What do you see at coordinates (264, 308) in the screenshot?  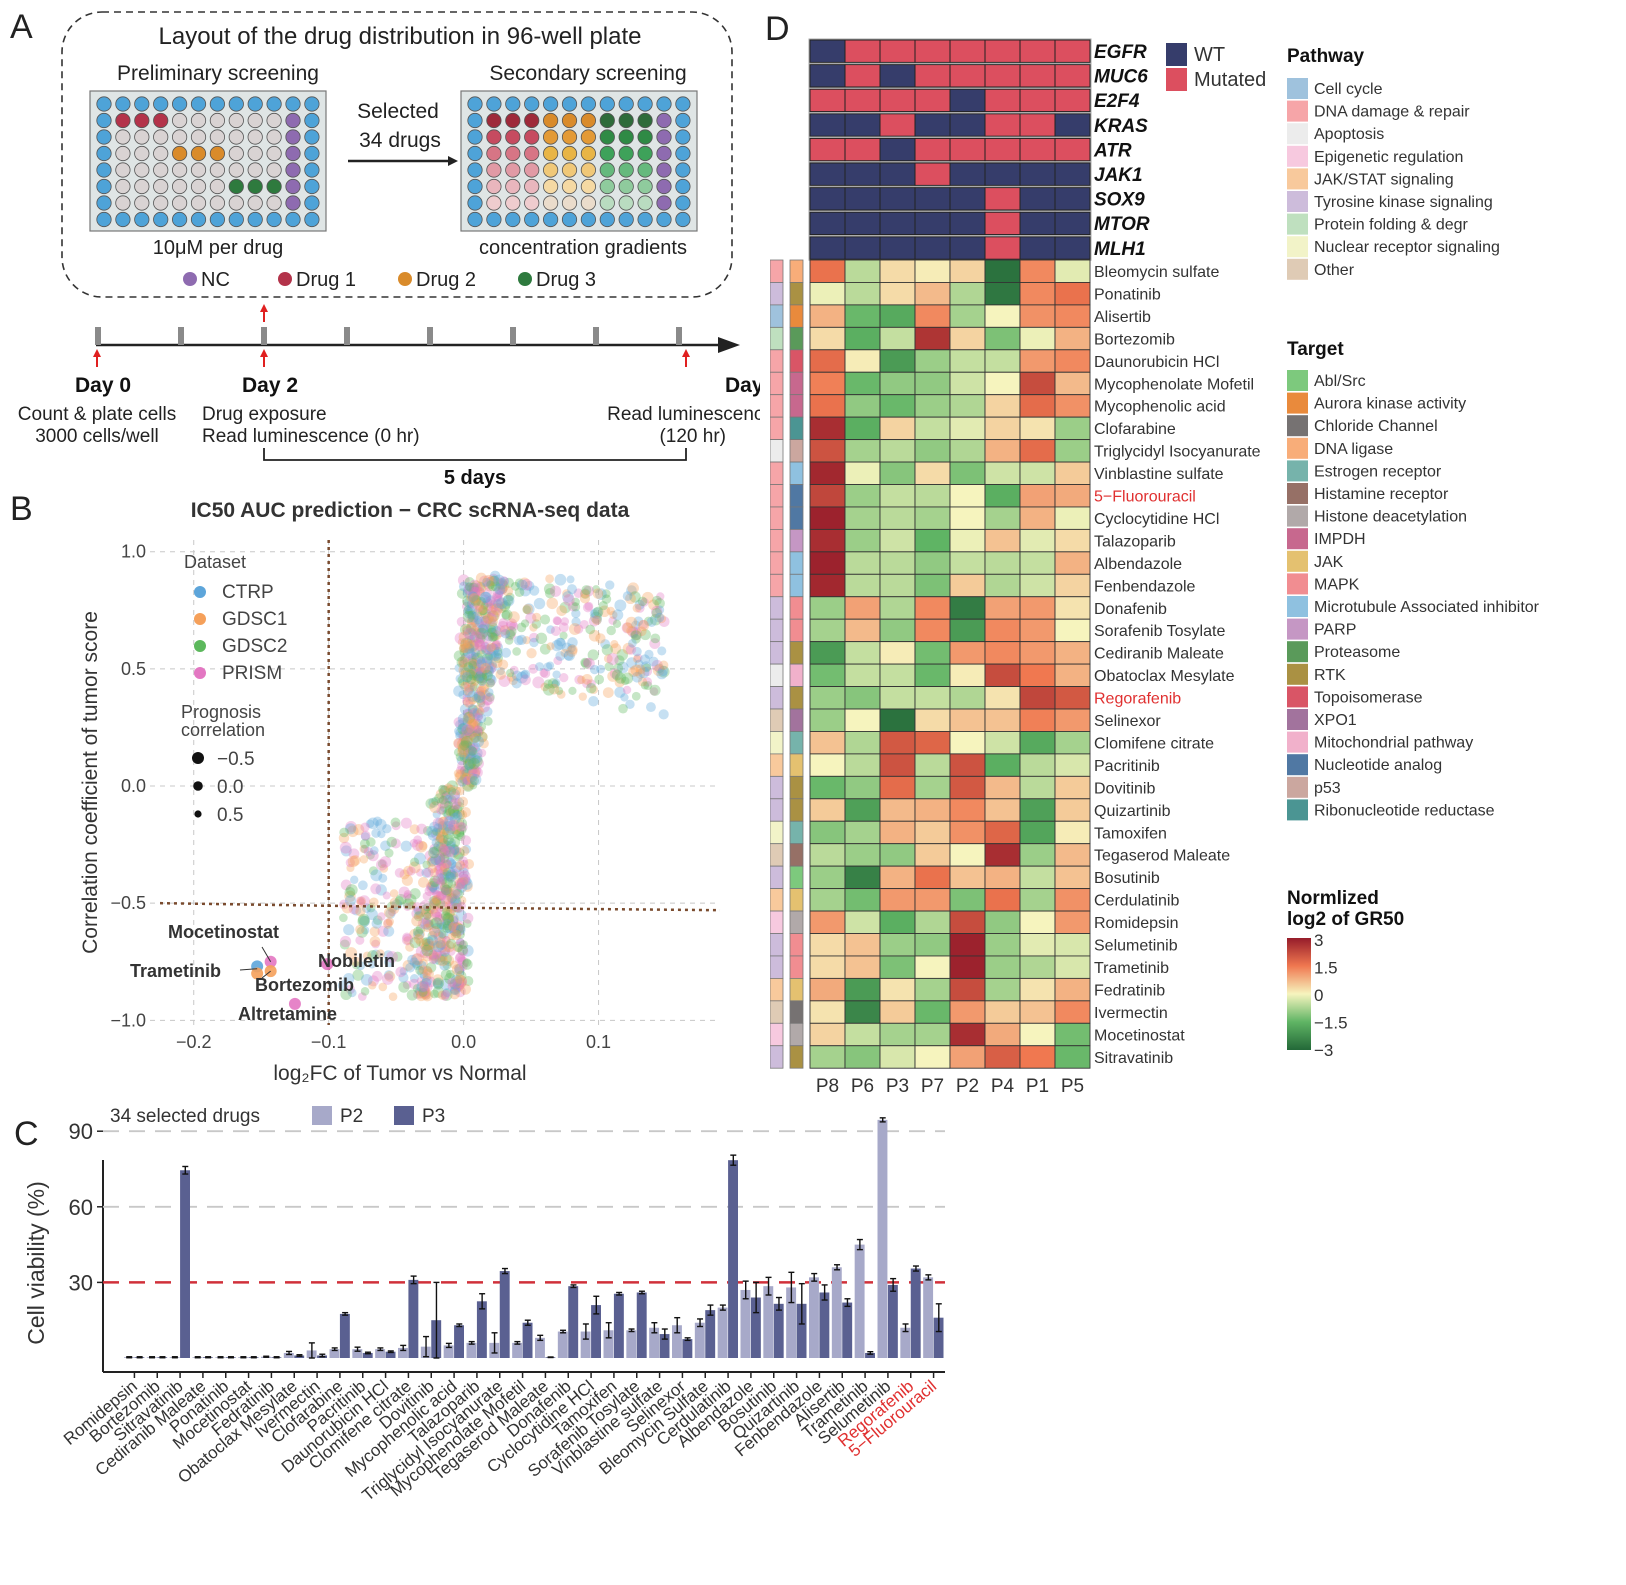 I see `red-arrow-head-icon` at bounding box center [264, 308].